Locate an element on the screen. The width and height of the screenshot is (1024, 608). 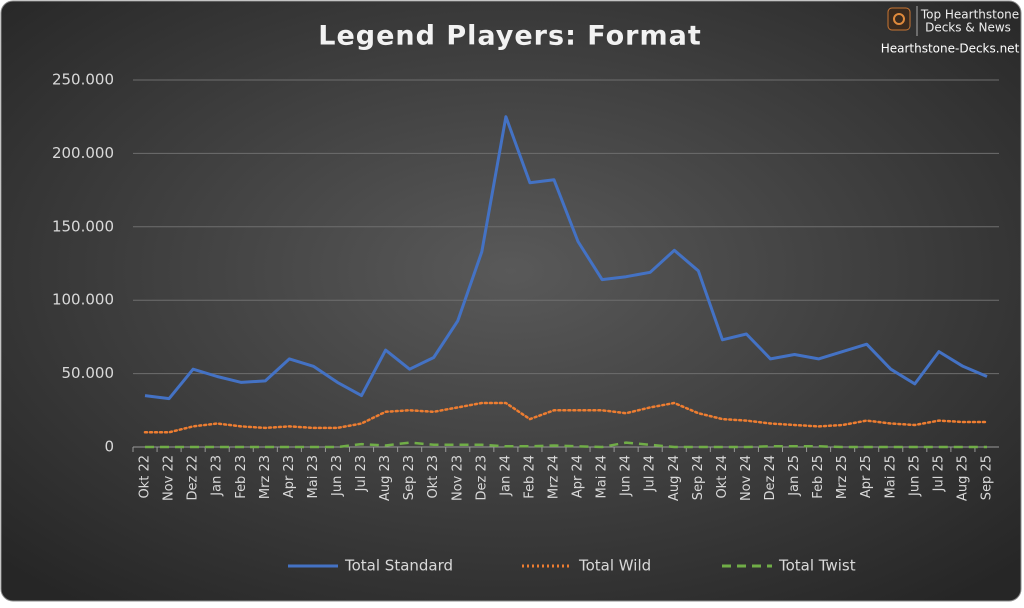
x-tick-label: Sep 25 is located at coordinates (986, 477).